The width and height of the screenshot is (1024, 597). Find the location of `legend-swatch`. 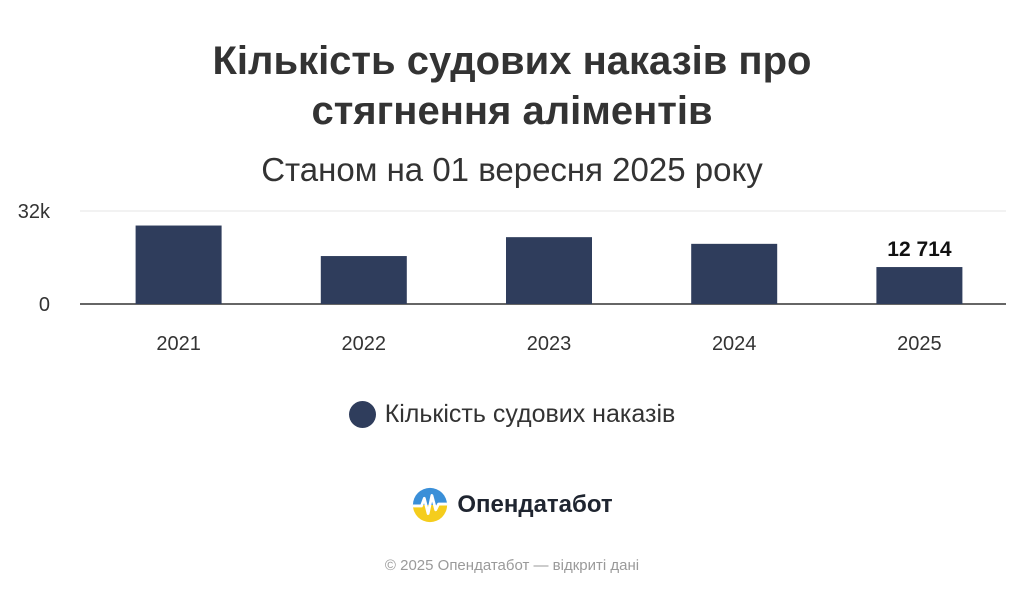

legend-swatch is located at coordinates (362, 414).